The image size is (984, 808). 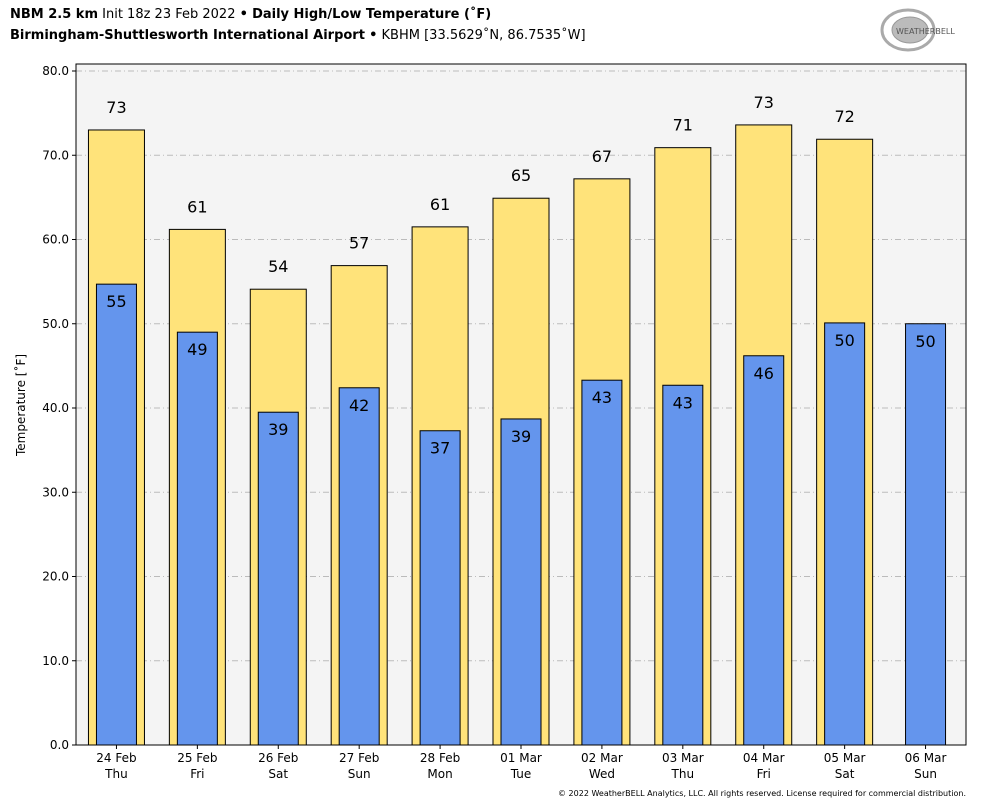 I want to click on low-label: 46, so click(x=764, y=373).